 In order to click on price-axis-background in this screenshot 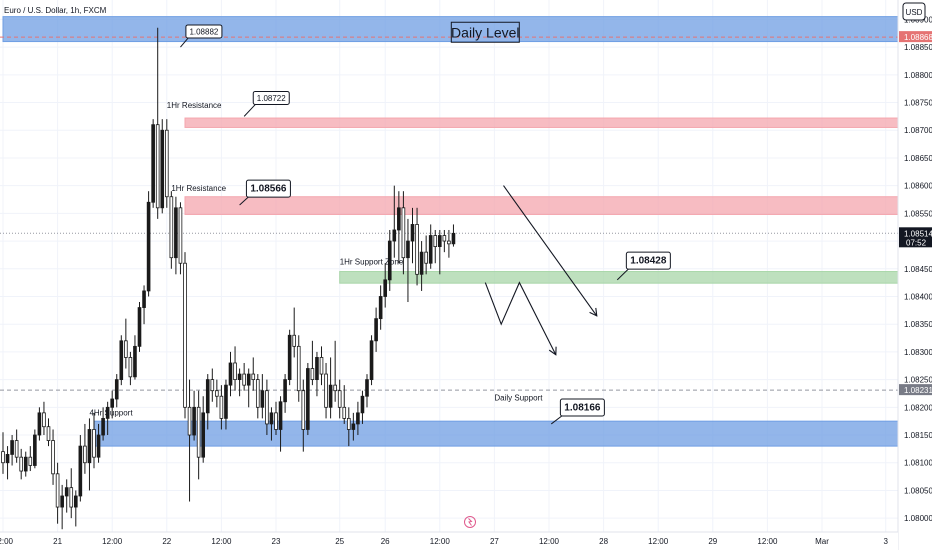, I will do `click(915, 275)`.